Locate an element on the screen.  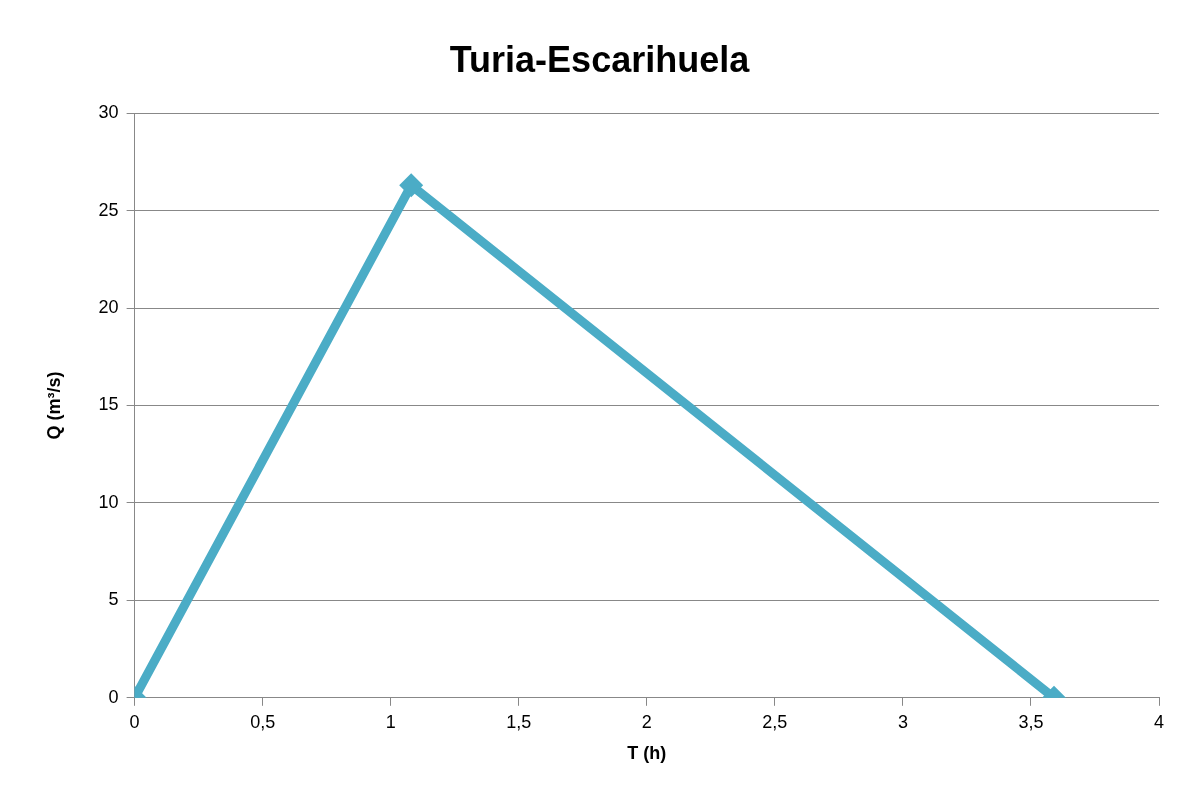
y-tick-label: 30 is located at coordinates (108, 112).